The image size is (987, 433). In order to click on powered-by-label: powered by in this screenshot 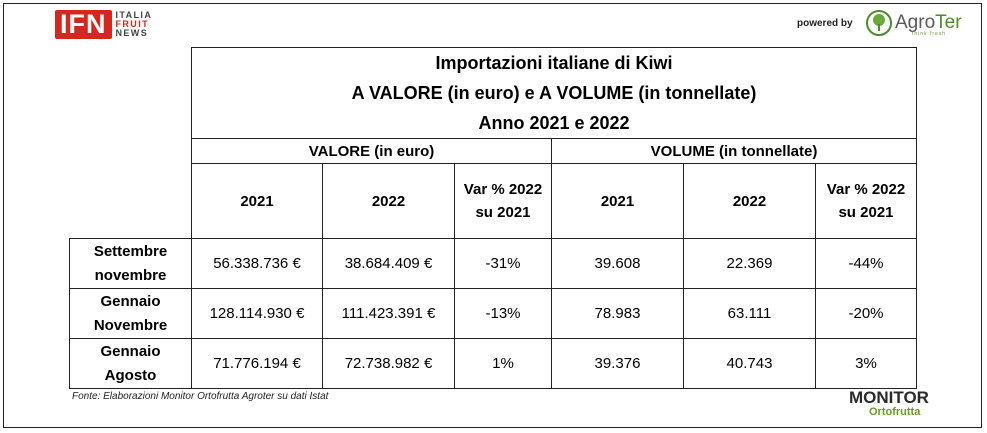, I will do `click(825, 23)`.